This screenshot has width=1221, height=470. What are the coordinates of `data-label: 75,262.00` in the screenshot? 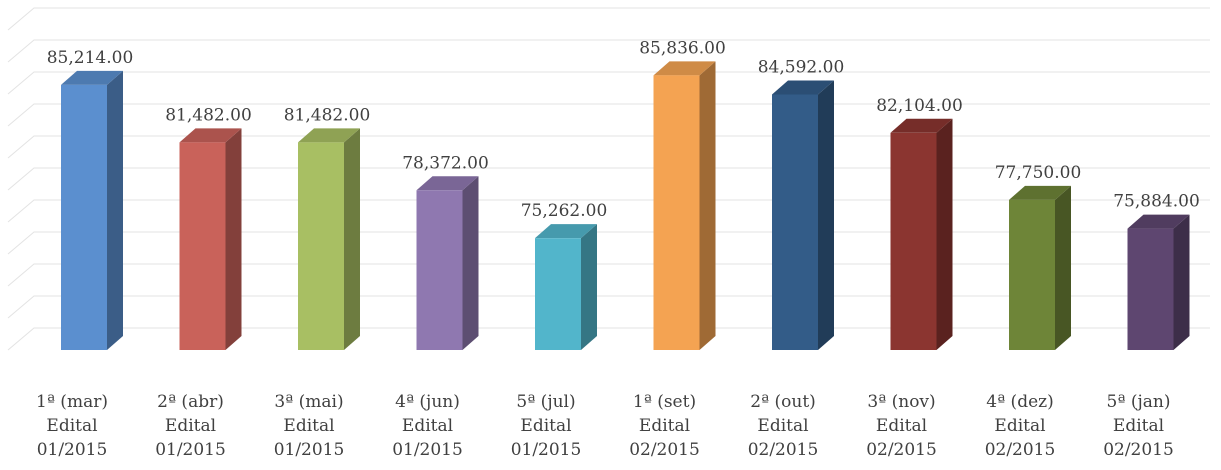 It's located at (564, 211).